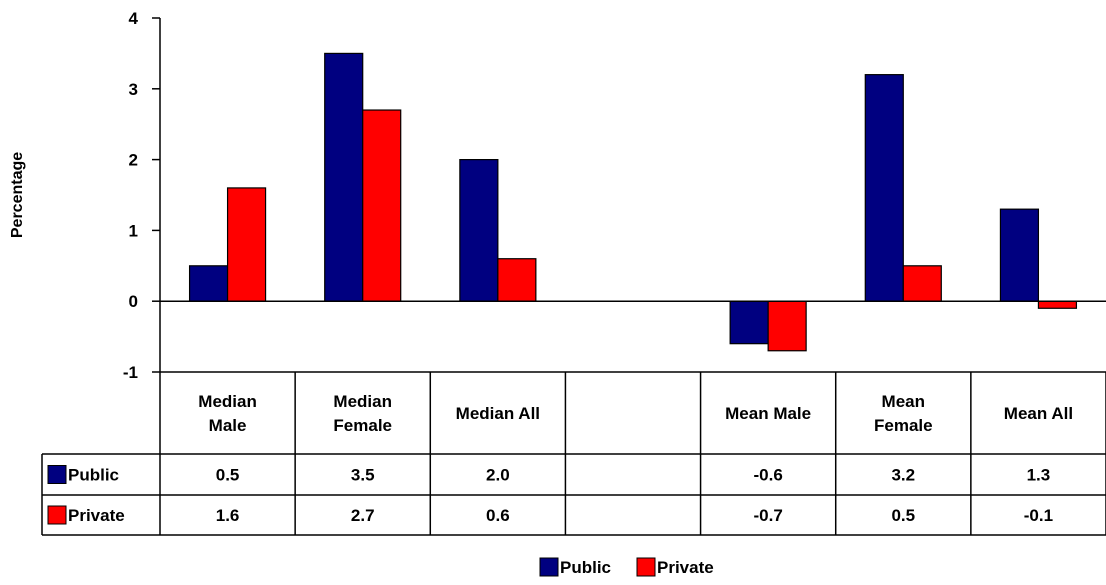 The image size is (1106, 585). Describe the element at coordinates (130, 372) in the screenshot. I see `y-tick-label: -1` at that location.